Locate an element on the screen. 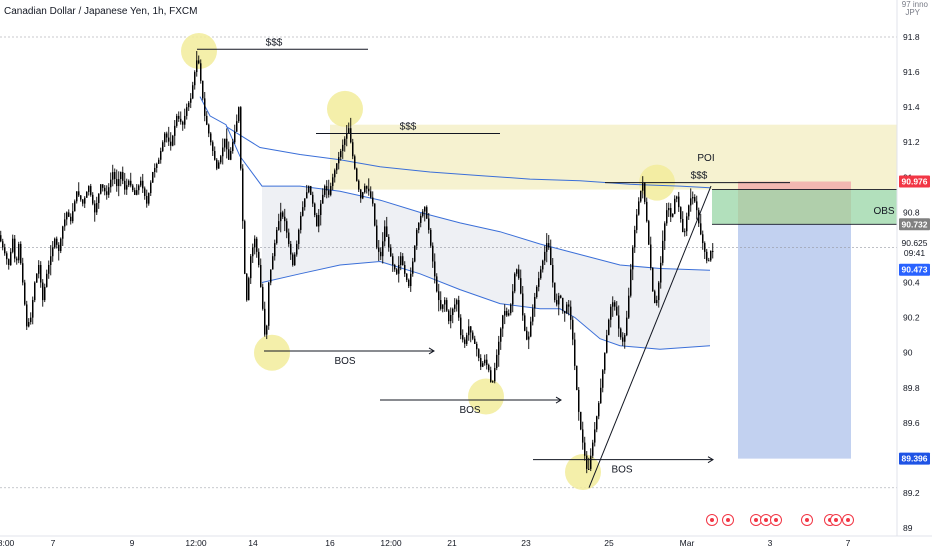  time-tick-label: 12:00 is located at coordinates (196, 543).